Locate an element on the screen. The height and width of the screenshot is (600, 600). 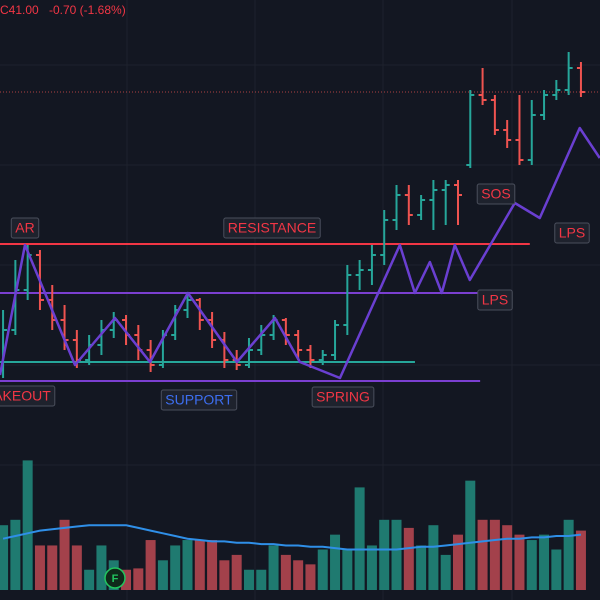
change-label: -0.70 (-1.68%) is located at coordinates (87, 10).